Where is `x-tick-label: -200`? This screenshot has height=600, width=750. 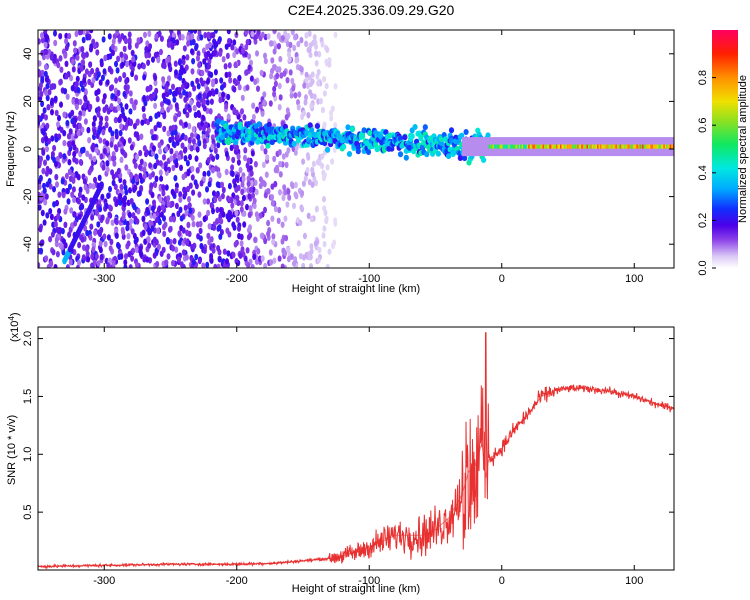 x-tick-label: -200 is located at coordinates (237, 279).